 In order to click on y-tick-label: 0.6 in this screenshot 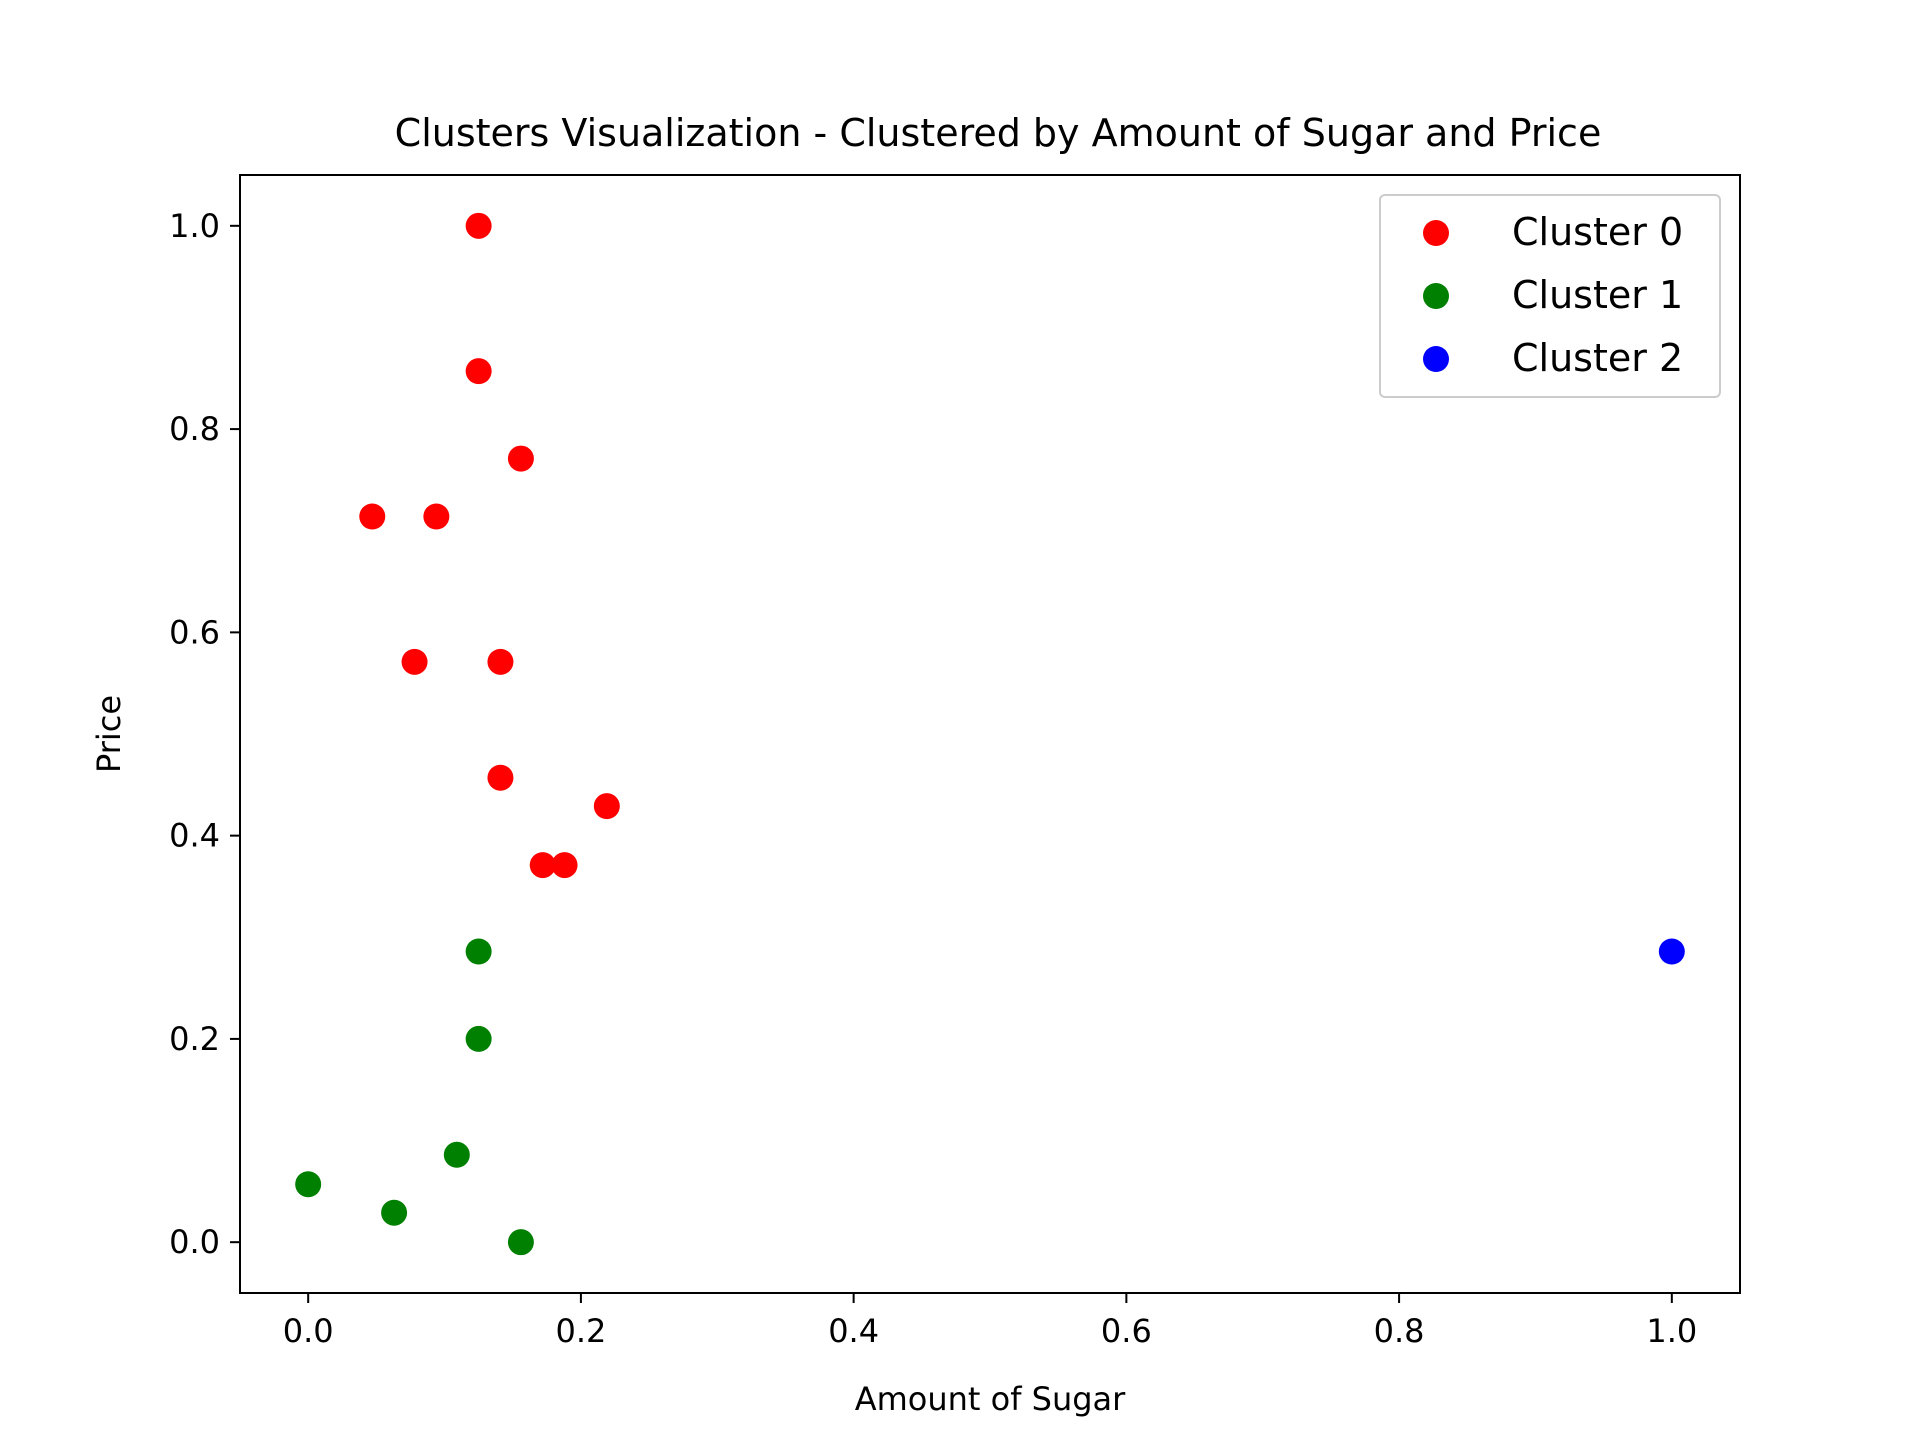, I will do `click(194, 632)`.